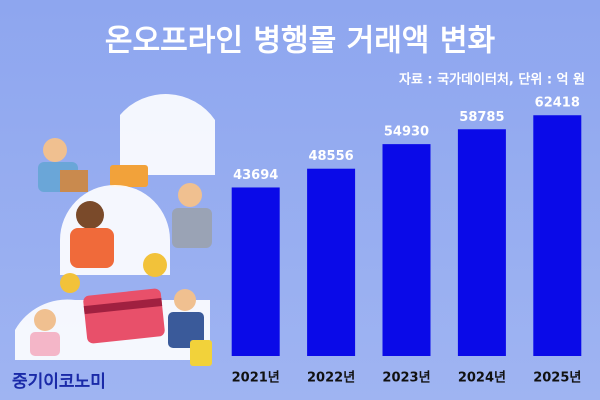 Image resolution: width=600 pixels, height=400 pixels. Describe the element at coordinates (331, 378) in the screenshot. I see `x-tick-label: 2022년` at that location.